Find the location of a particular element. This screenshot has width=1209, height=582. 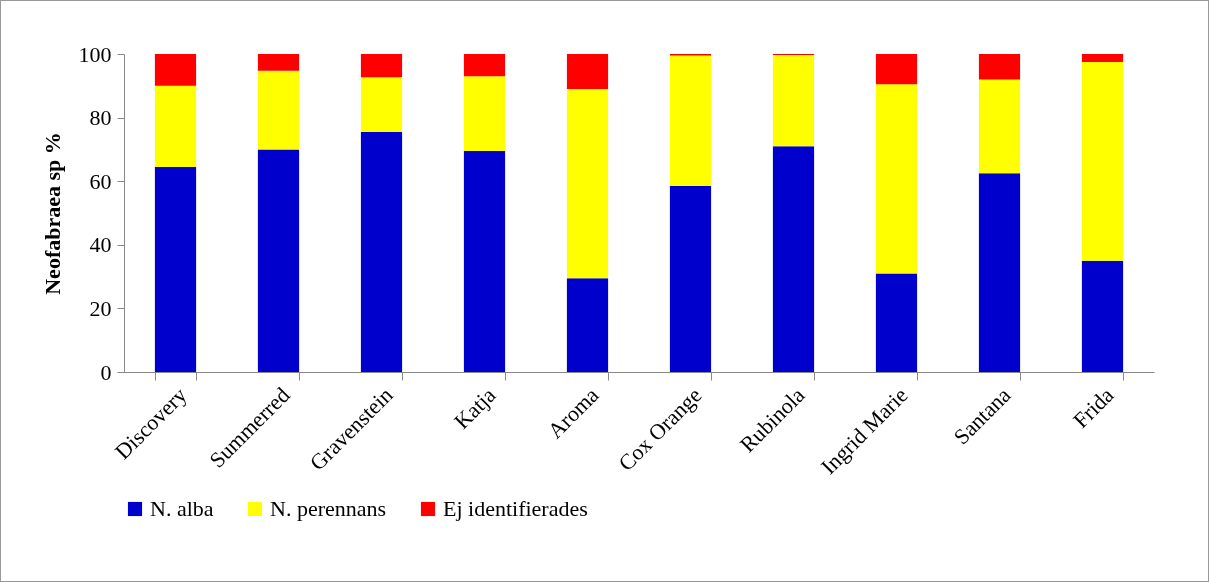

y-axis-title: Neofabraea sp % is located at coordinates (52, 213).